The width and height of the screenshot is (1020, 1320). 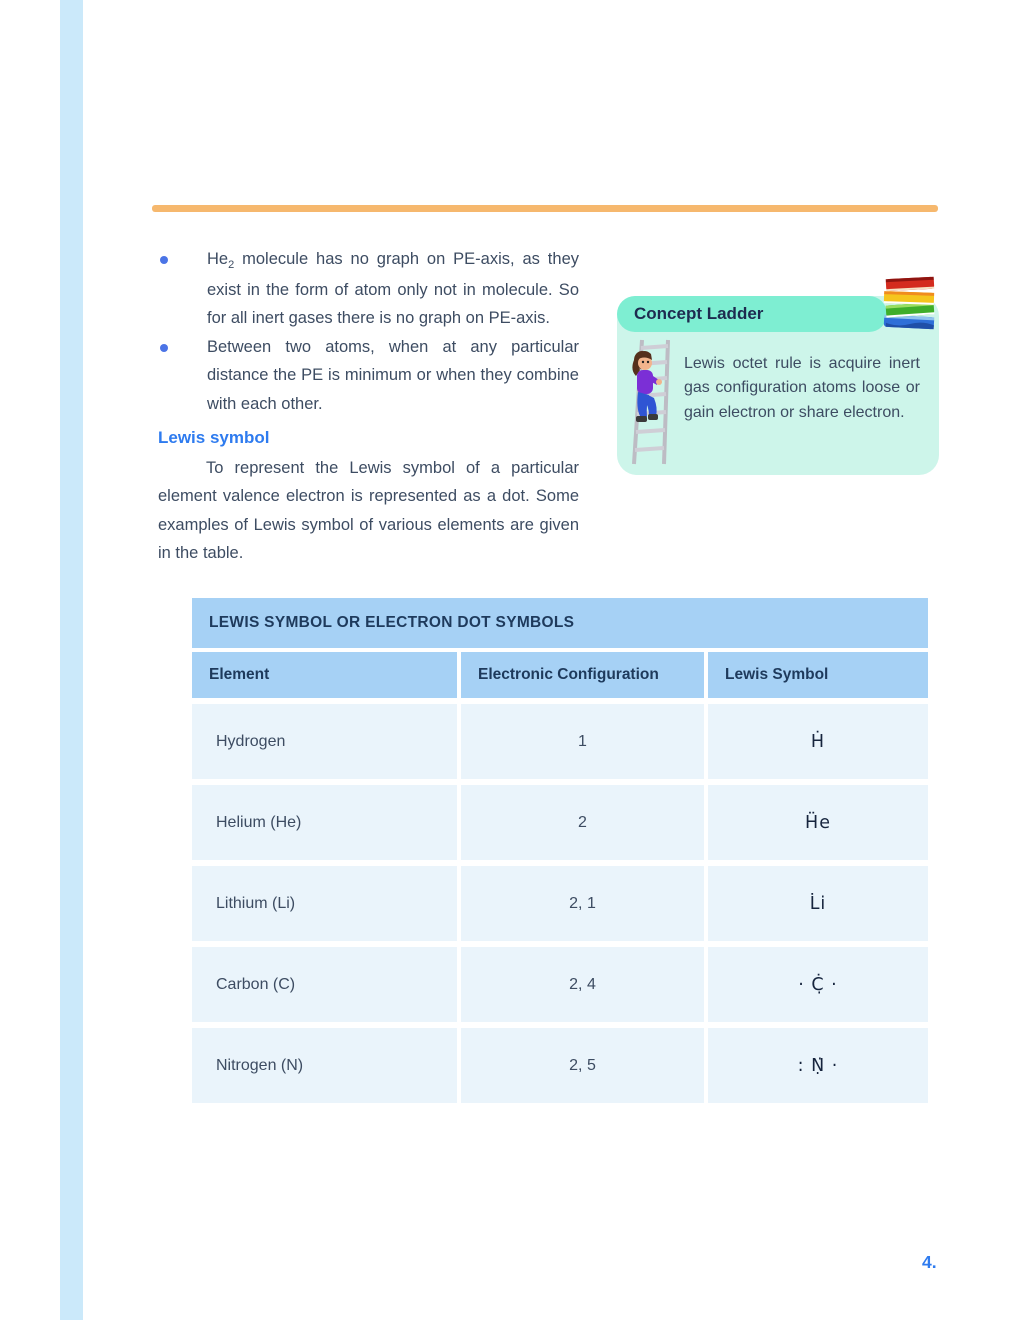 What do you see at coordinates (71, 660) in the screenshot?
I see `page-edge-stripe` at bounding box center [71, 660].